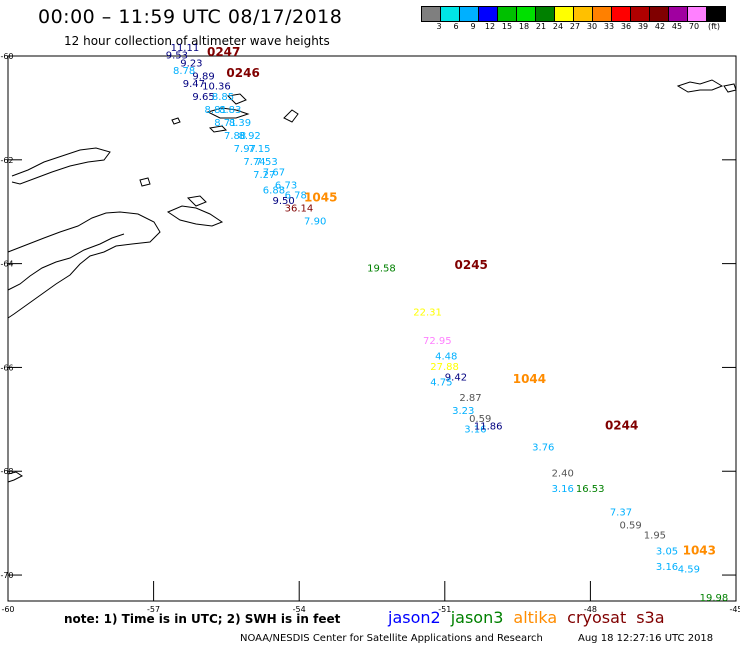  What do you see at coordinates (66, 262) in the screenshot?
I see `coastline-peninsula-inner` at bounding box center [66, 262].